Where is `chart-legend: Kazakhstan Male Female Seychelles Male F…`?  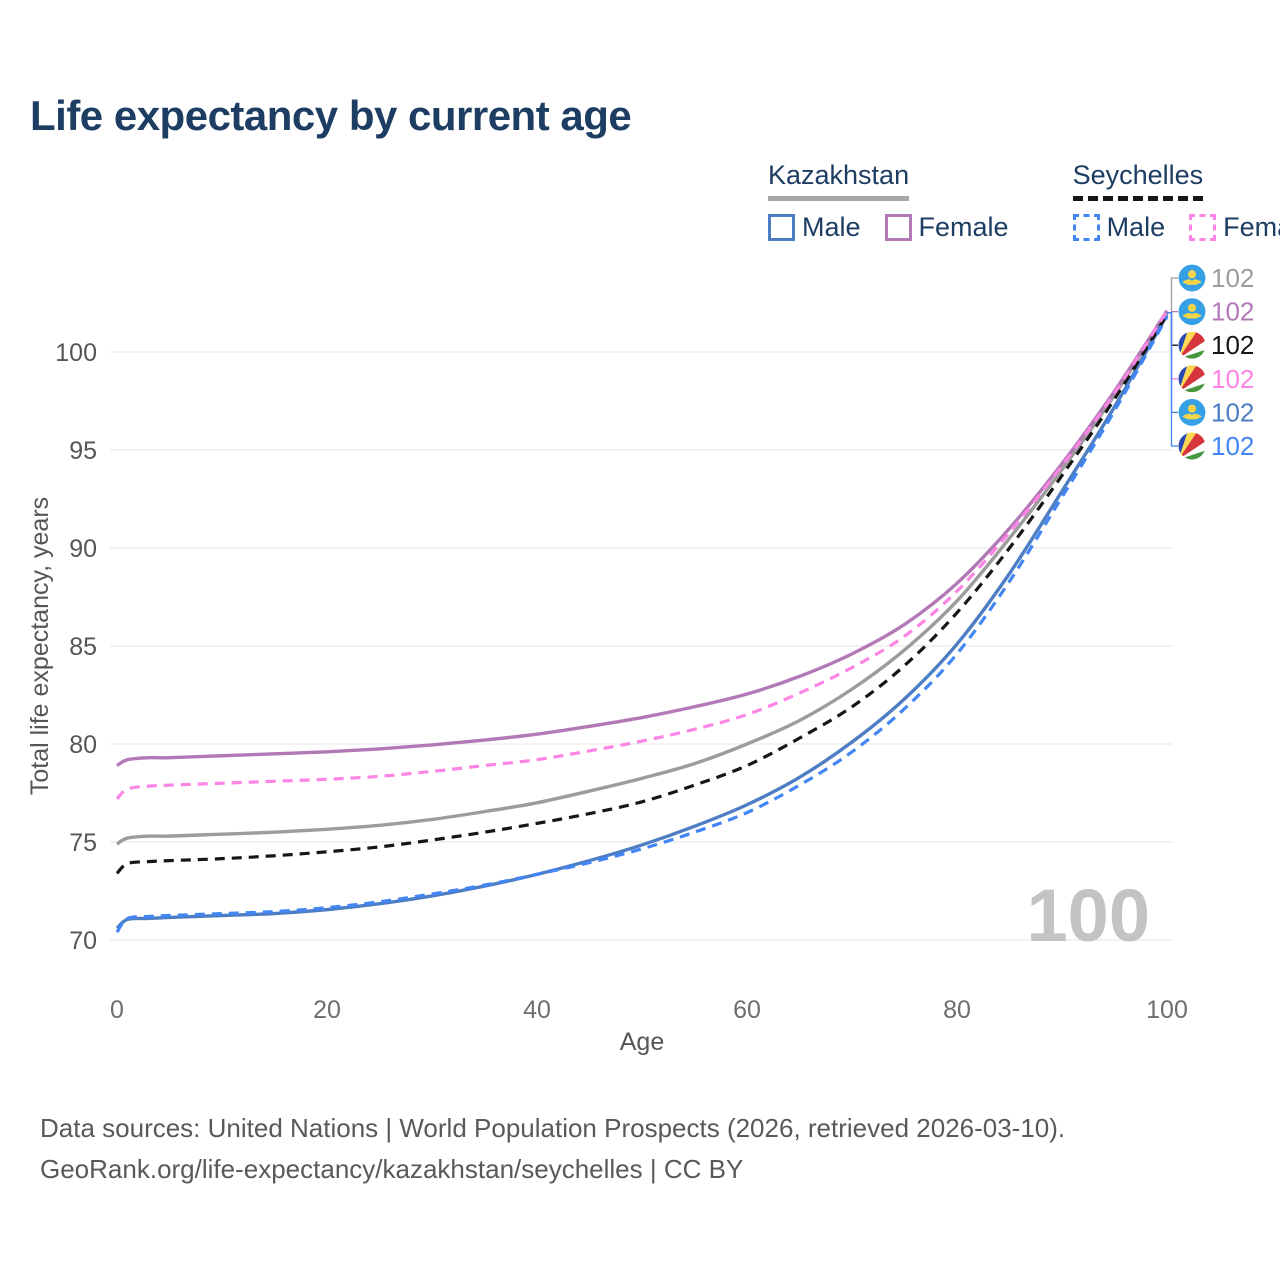 chart-legend: Kazakhstan Male Female Seychelles Male F… is located at coordinates (1024, 201).